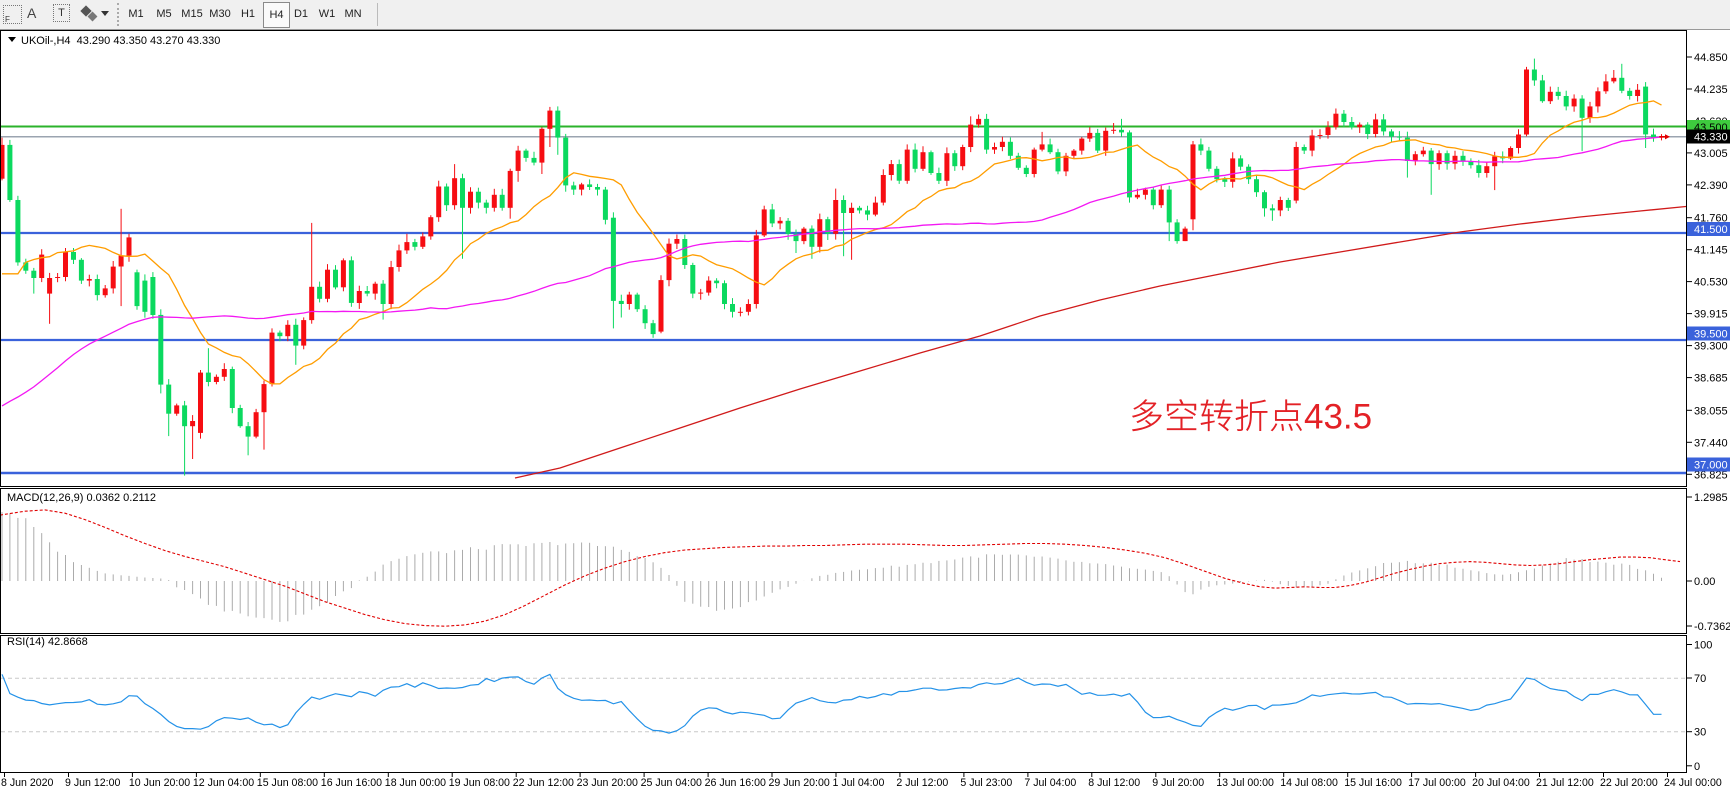 This screenshot has width=1730, height=794. What do you see at coordinates (120, 41) in the screenshot?
I see `svg-text:UKOil-,H4 43.290 43.350 43.27: UKOil-,H4 43.290 43.350 43.270 43.330` at bounding box center [120, 41].